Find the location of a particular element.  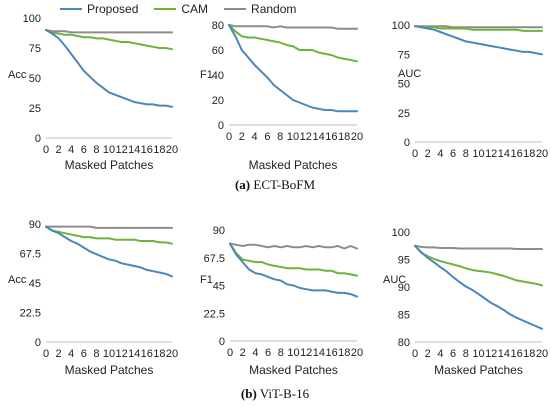

y-axis-label: F1 is located at coordinates (206, 75).